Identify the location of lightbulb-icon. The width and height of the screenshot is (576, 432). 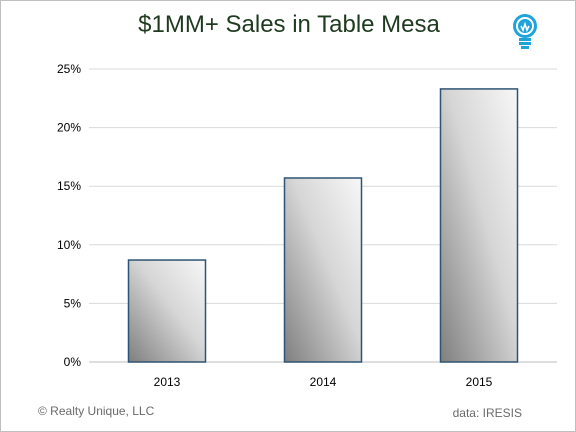
(525, 31).